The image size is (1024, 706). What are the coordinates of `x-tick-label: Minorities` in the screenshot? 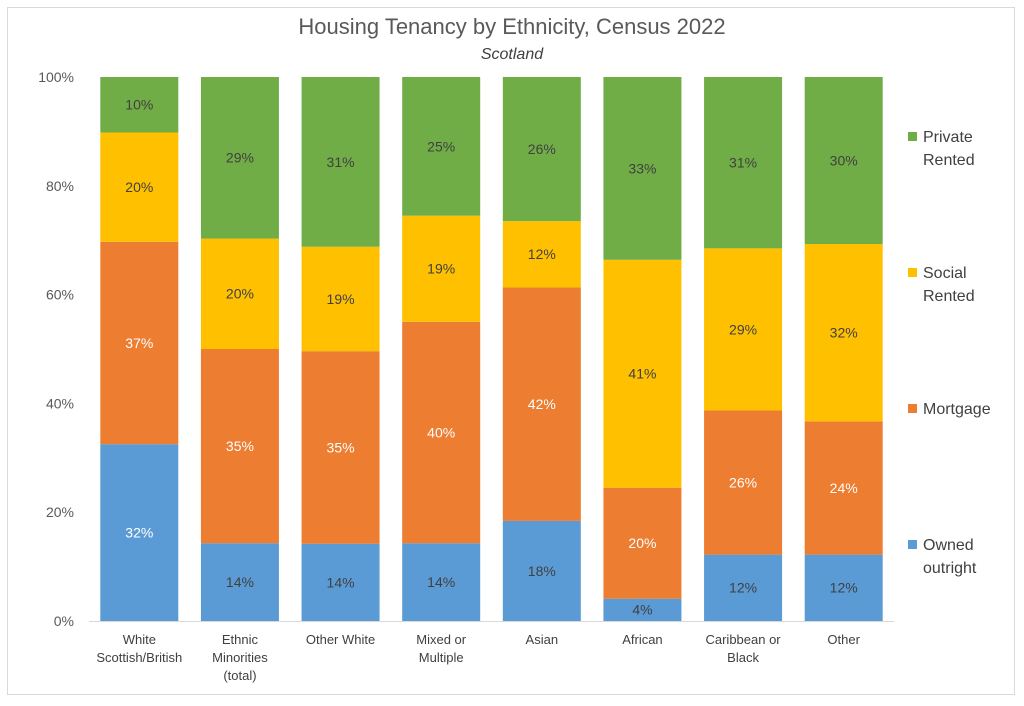 It's located at (240, 657).